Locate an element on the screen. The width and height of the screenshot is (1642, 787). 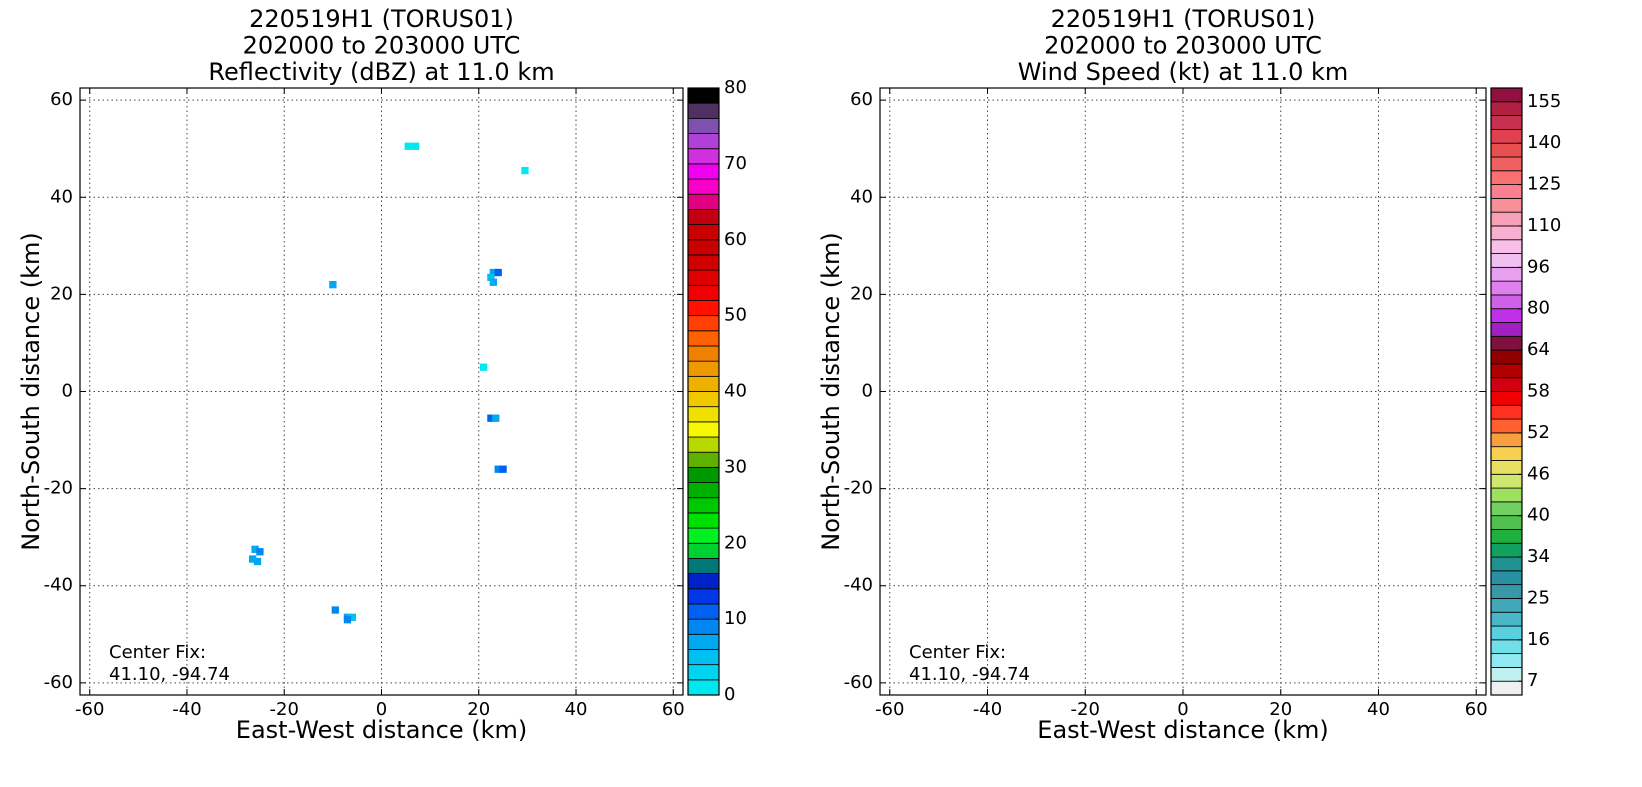
colorbar-tick-label: 58 is located at coordinates (1538, 391).